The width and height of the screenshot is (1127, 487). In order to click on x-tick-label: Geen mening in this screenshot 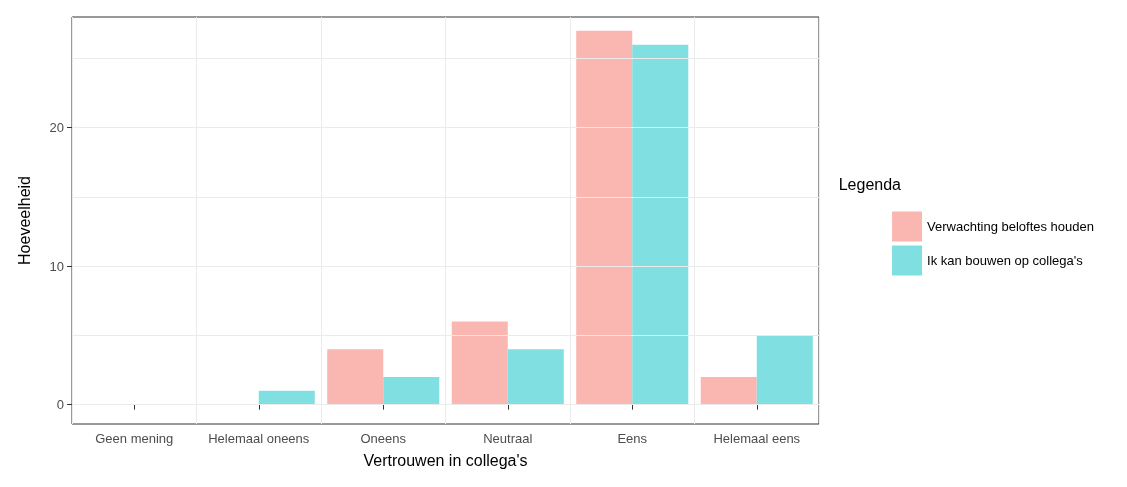, I will do `click(134, 438)`.